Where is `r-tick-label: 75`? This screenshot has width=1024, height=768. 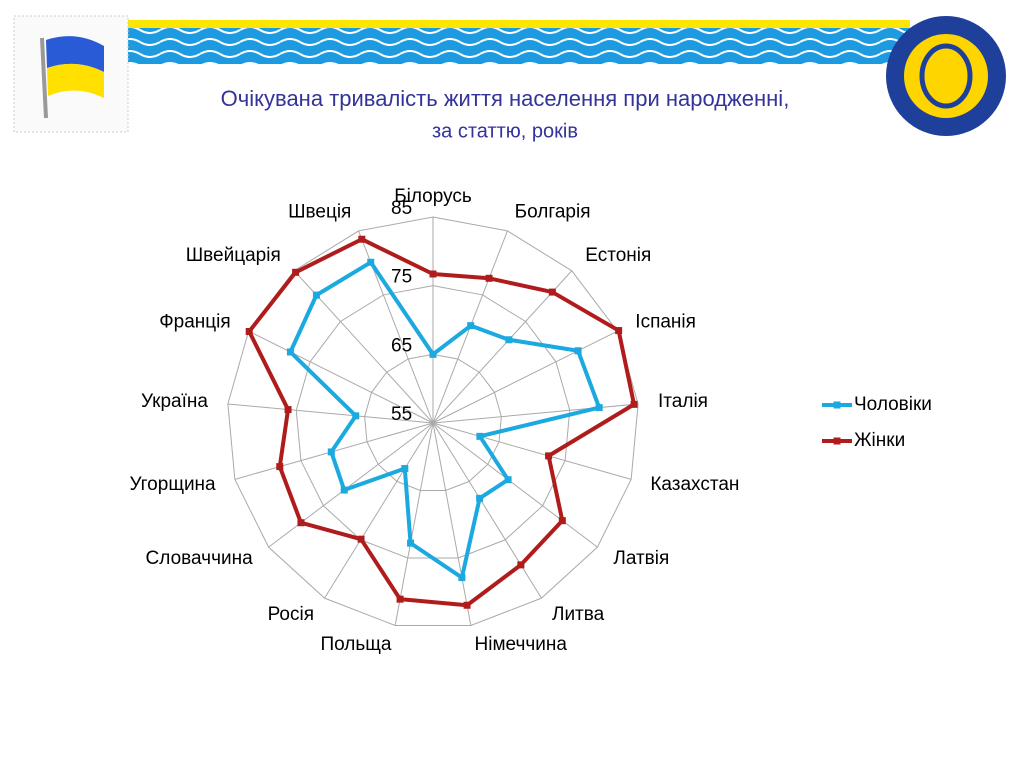 r-tick-label: 75 is located at coordinates (401, 277).